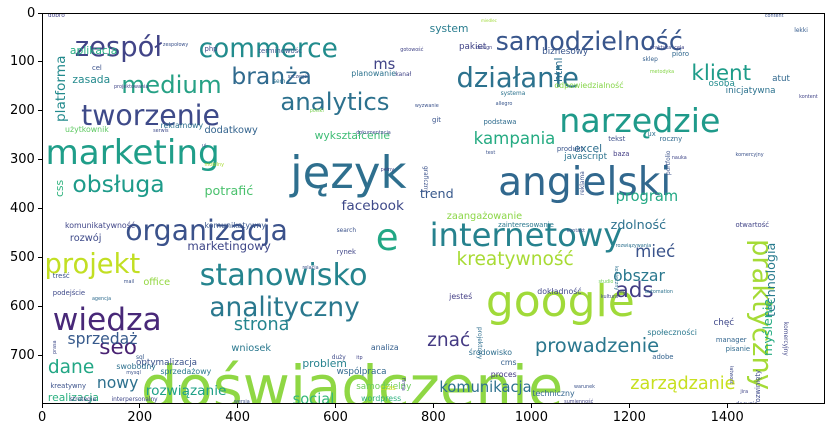 This screenshot has height=436, width=831. What do you see at coordinates (22, 160) in the screenshot?
I see `y-tick-label: 300` at bounding box center [22, 160].